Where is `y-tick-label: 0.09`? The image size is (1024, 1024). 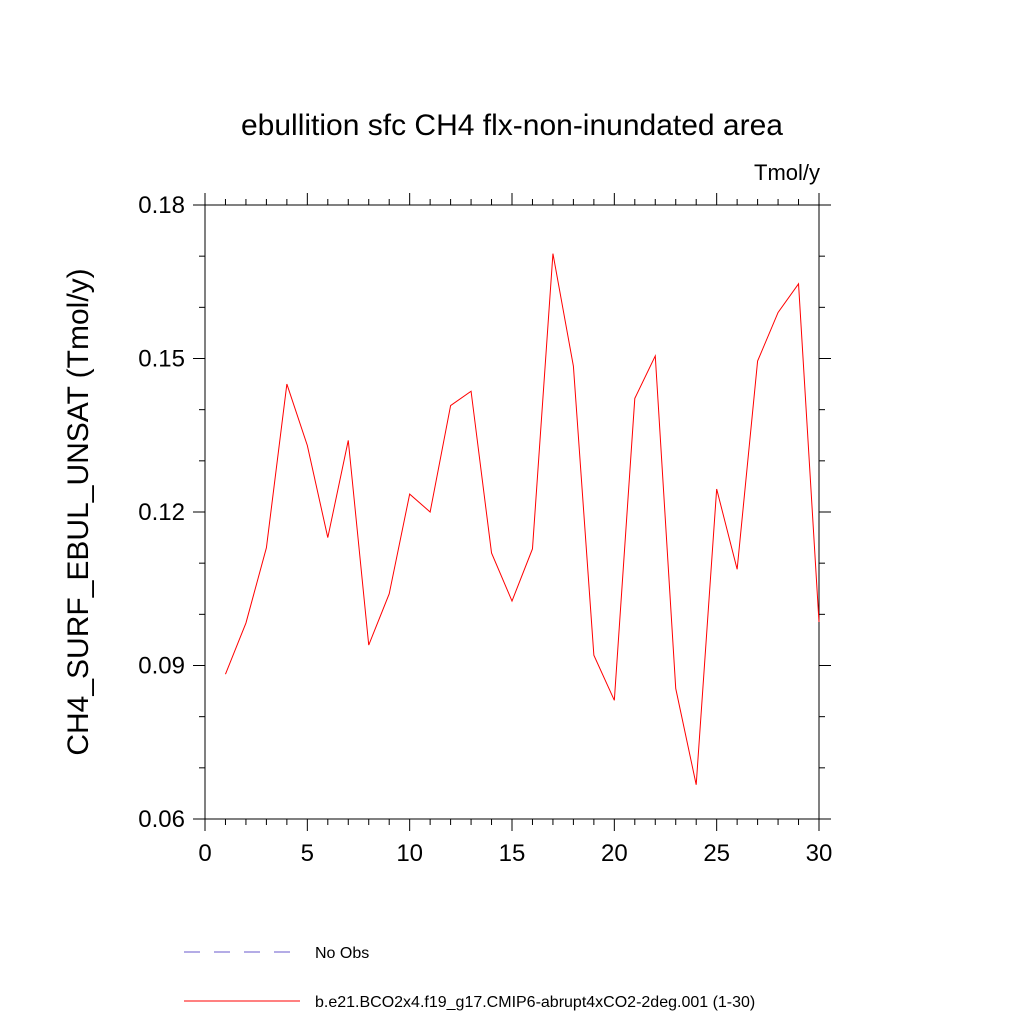
y-tick-label: 0.09 is located at coordinates (161, 666).